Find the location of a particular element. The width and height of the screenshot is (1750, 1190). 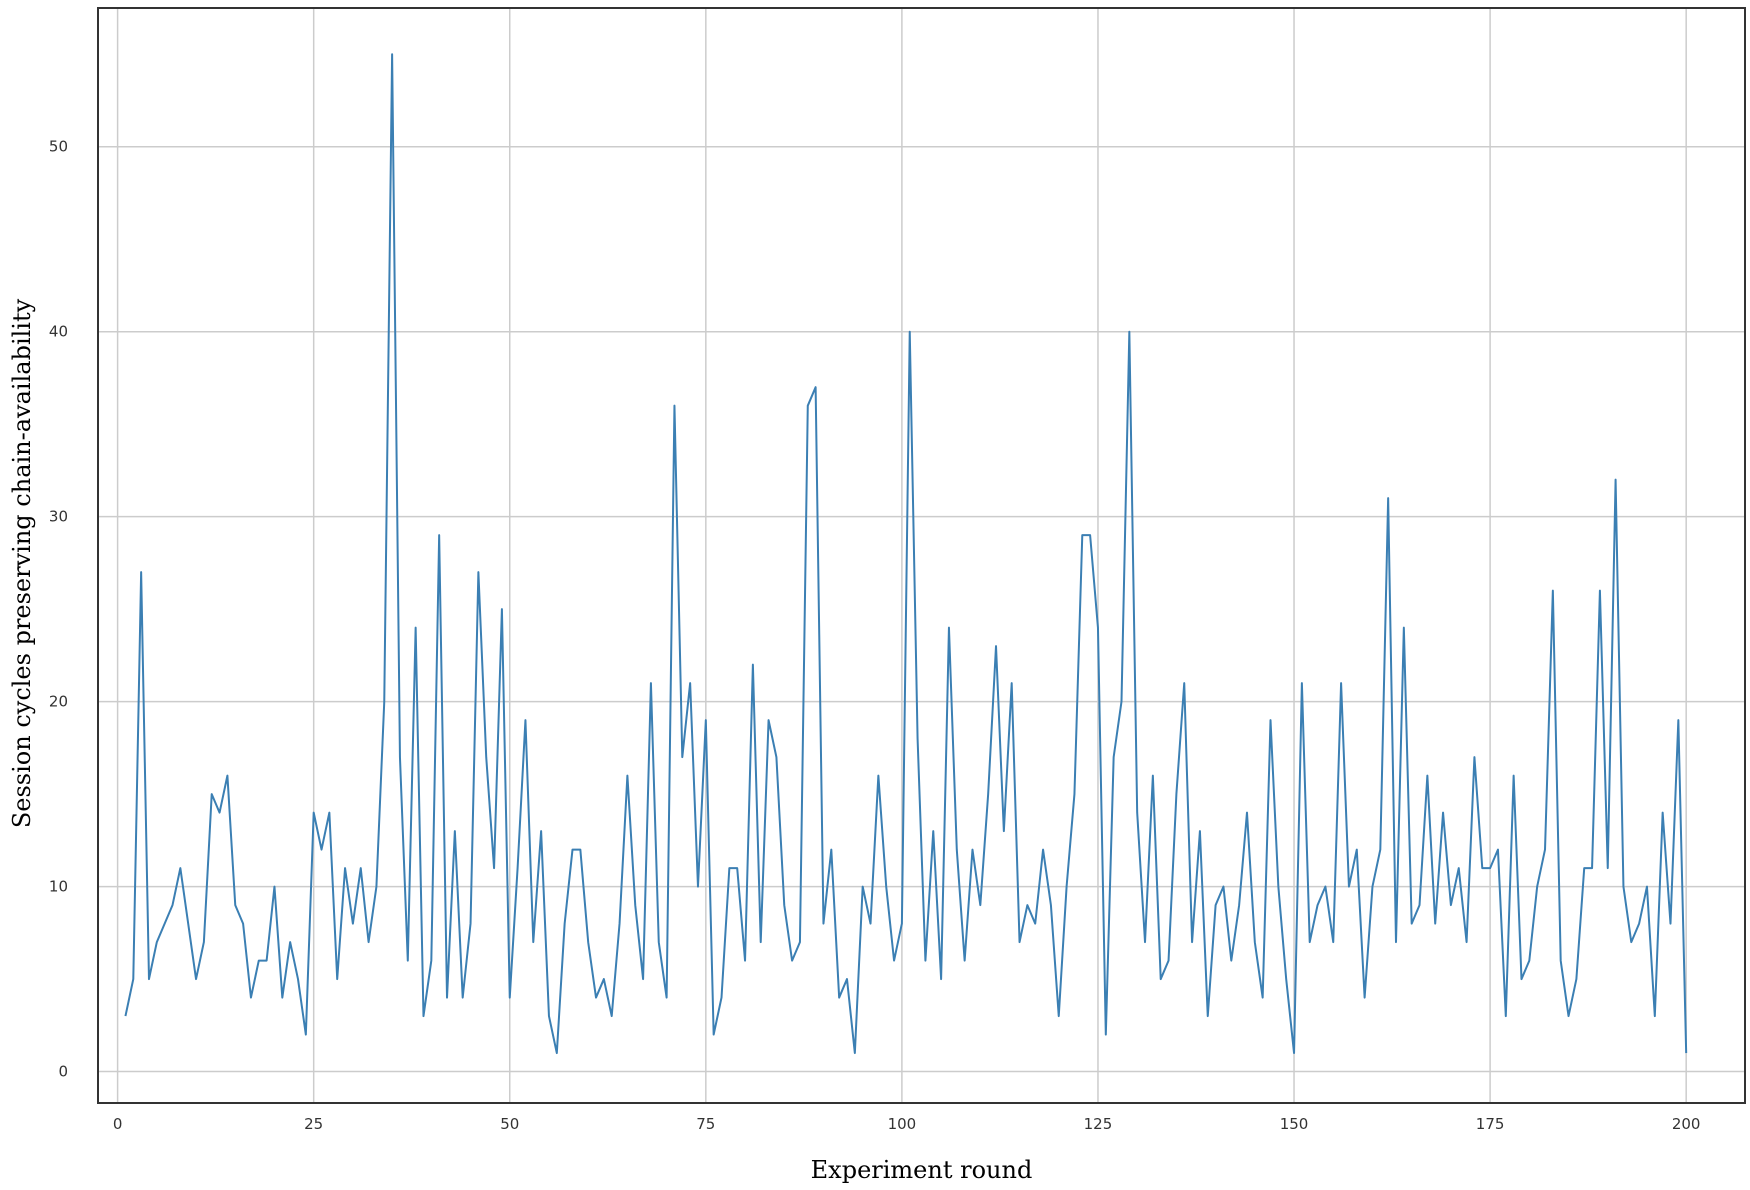

y-tick-label: 50 is located at coordinates (58, 147).